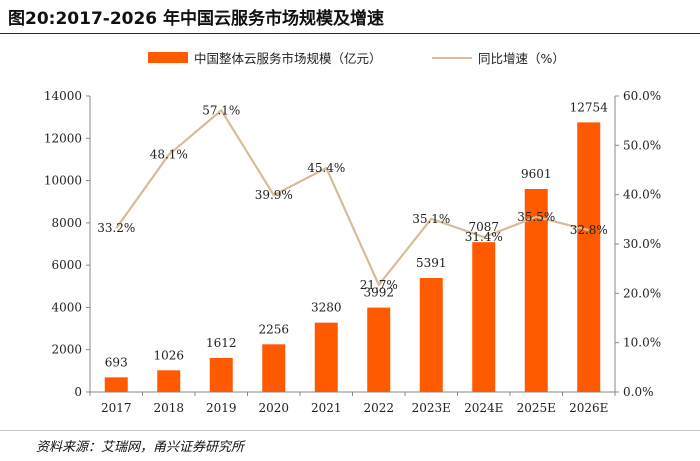 The width and height of the screenshot is (700, 461). Describe the element at coordinates (221, 110) in the screenshot. I see `growth-value-label: 57.1%` at that location.